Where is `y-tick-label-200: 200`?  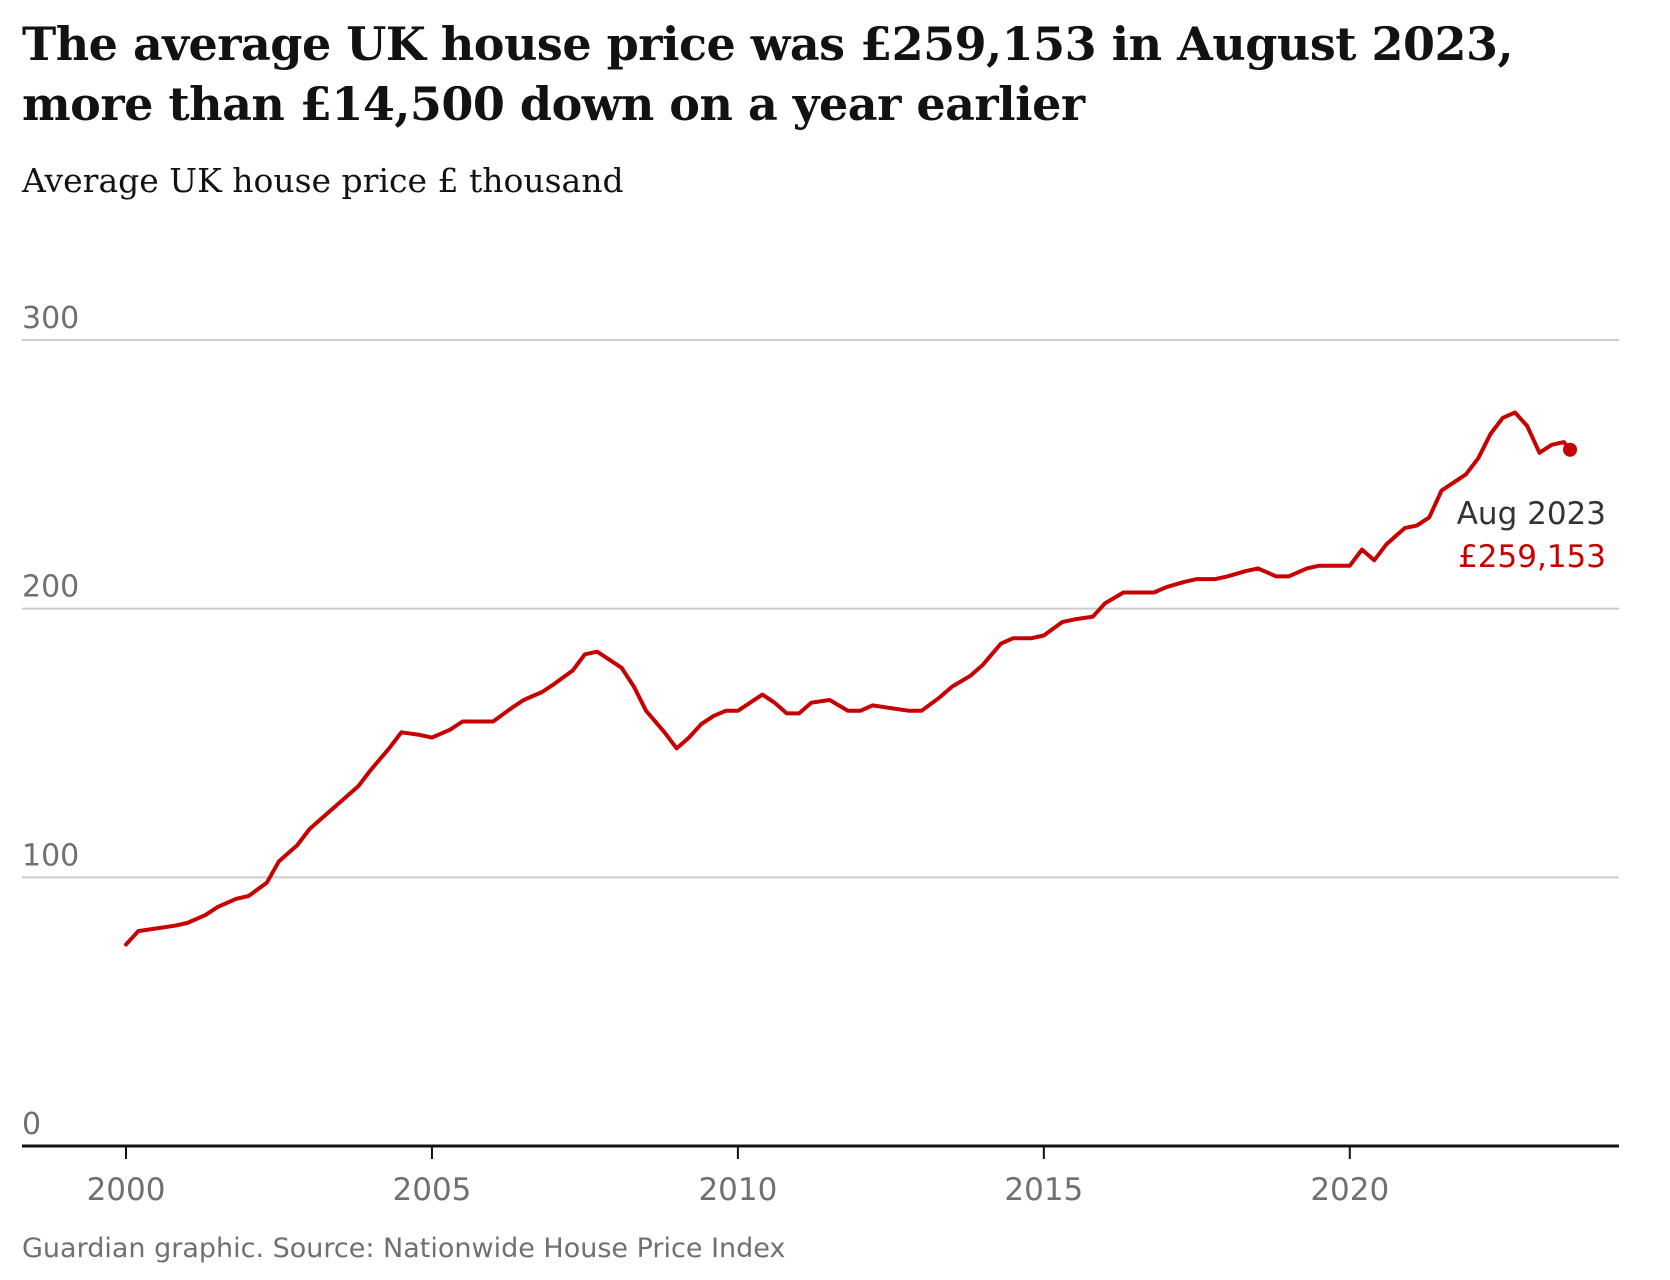 y-tick-label-200: 200 is located at coordinates (50, 587).